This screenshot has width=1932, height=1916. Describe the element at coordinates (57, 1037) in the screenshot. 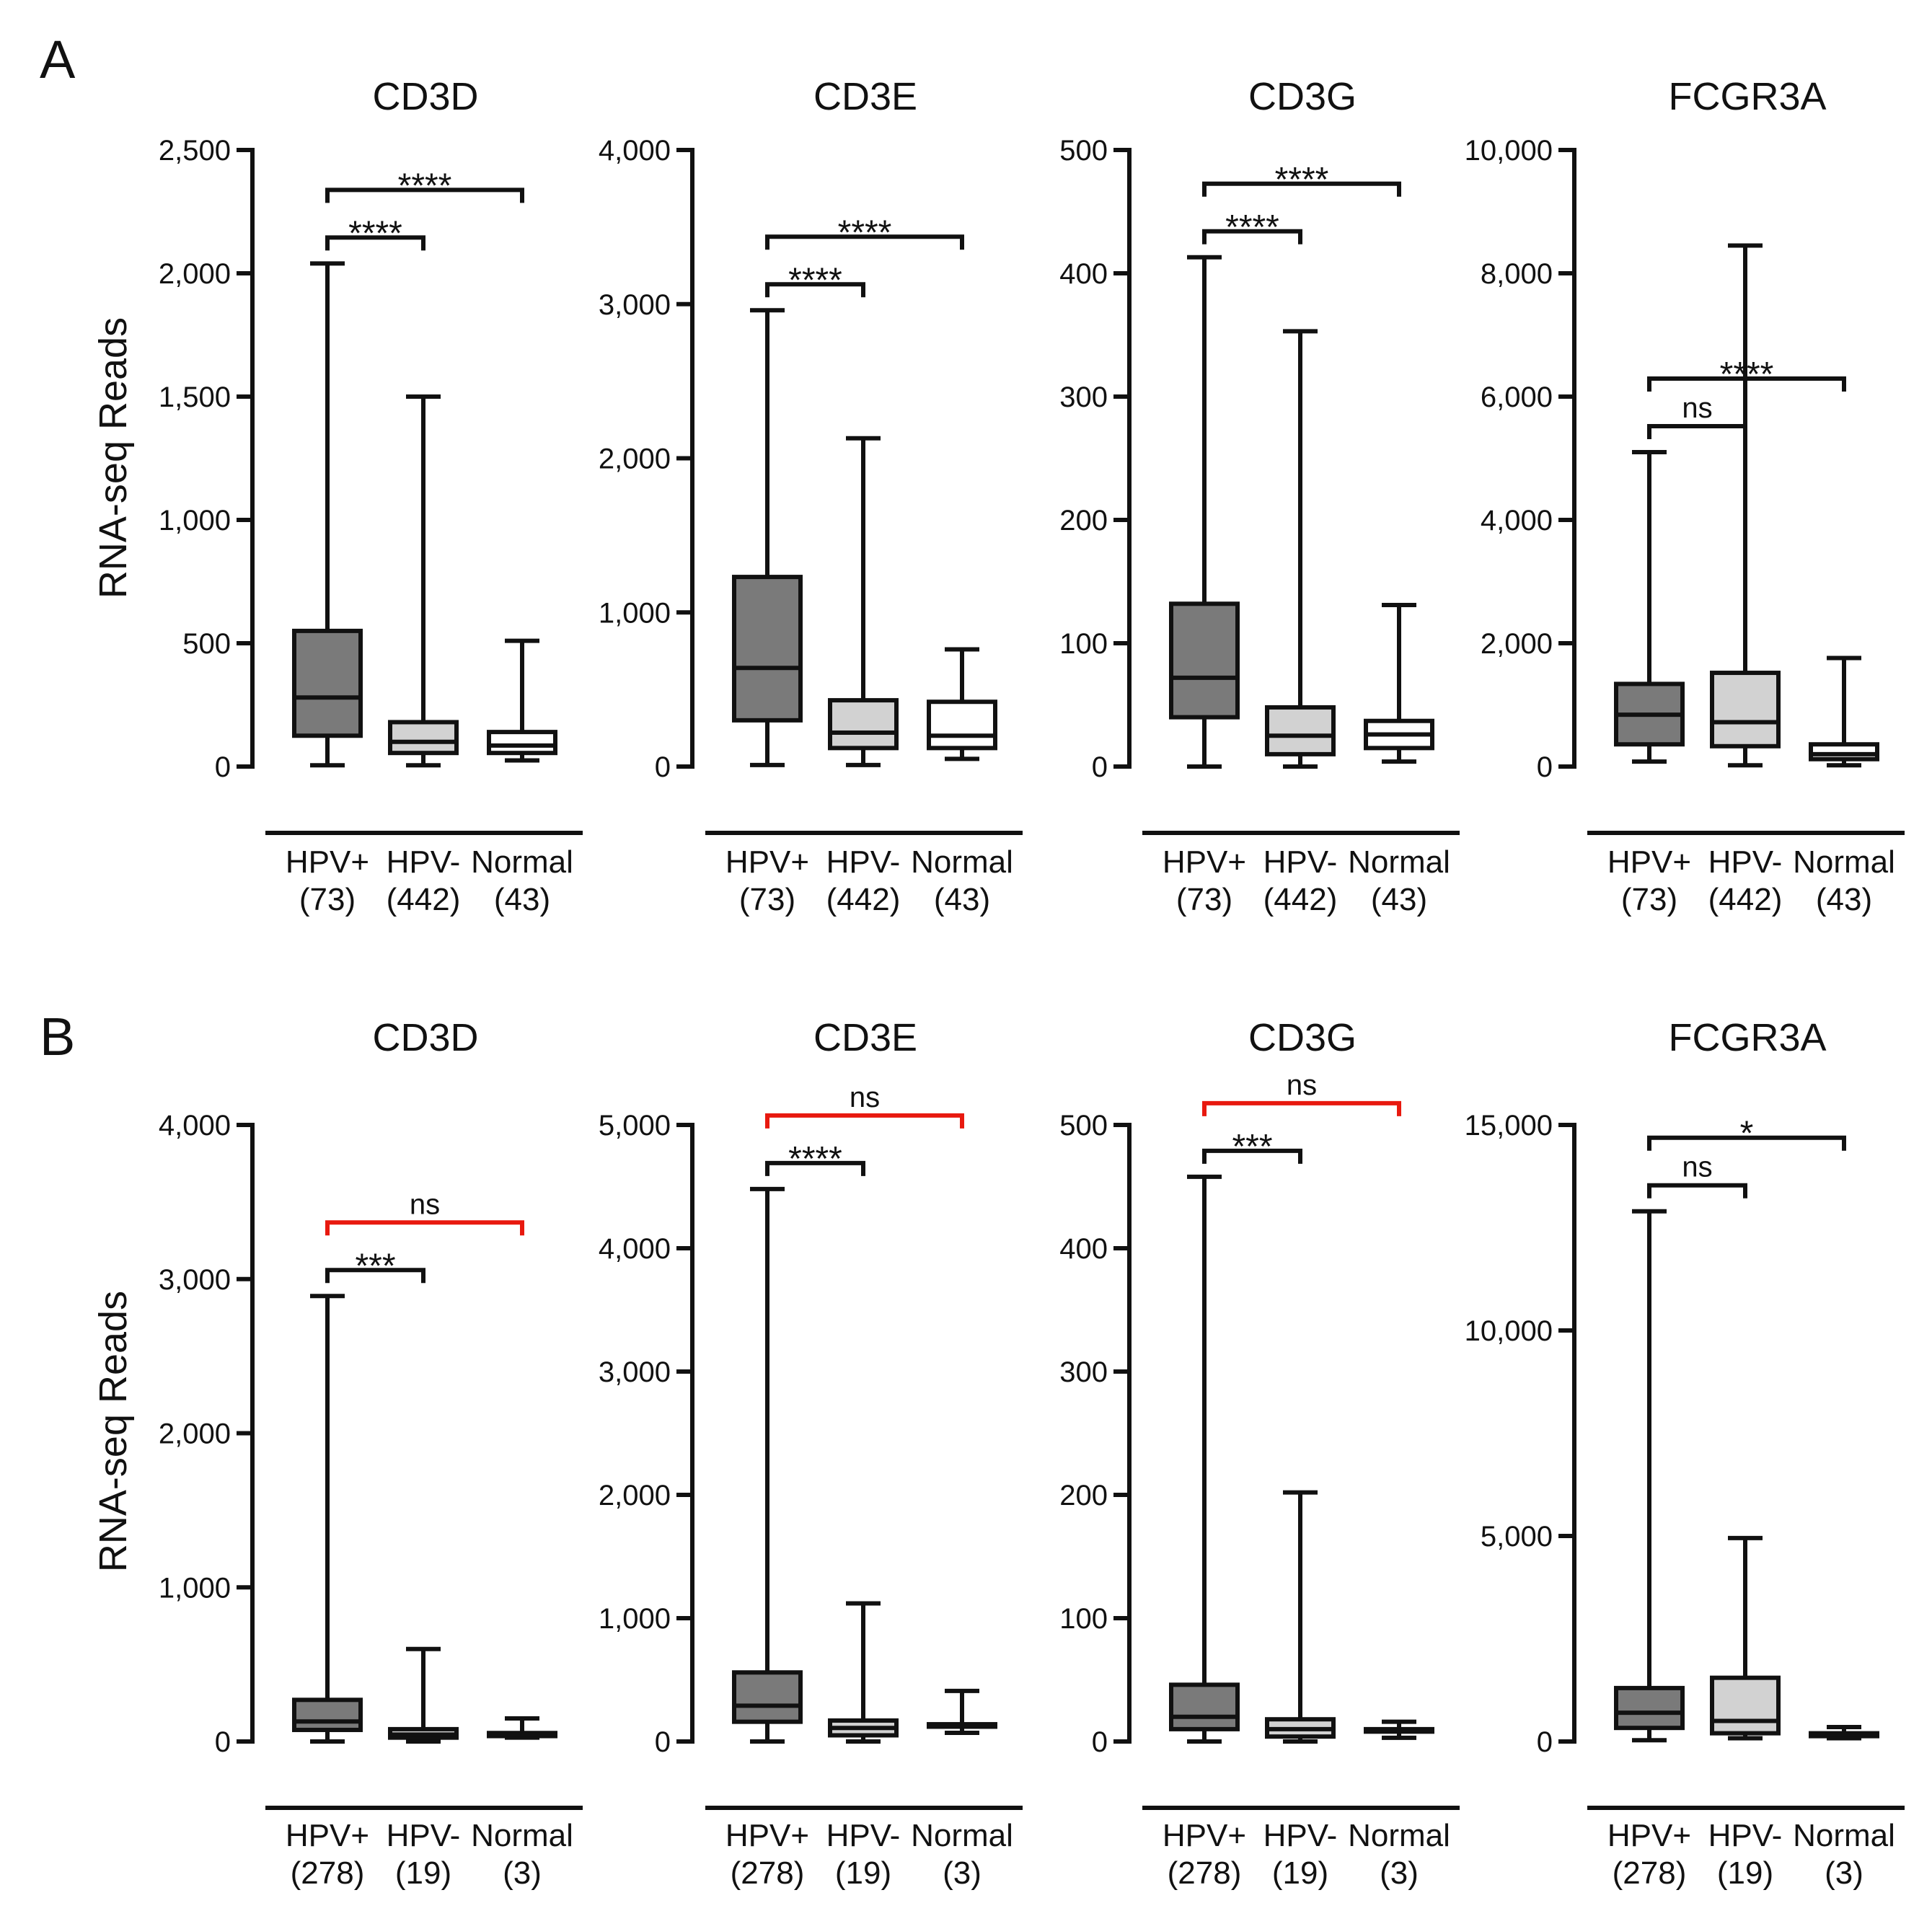

I see `panel-label-b: B` at that location.